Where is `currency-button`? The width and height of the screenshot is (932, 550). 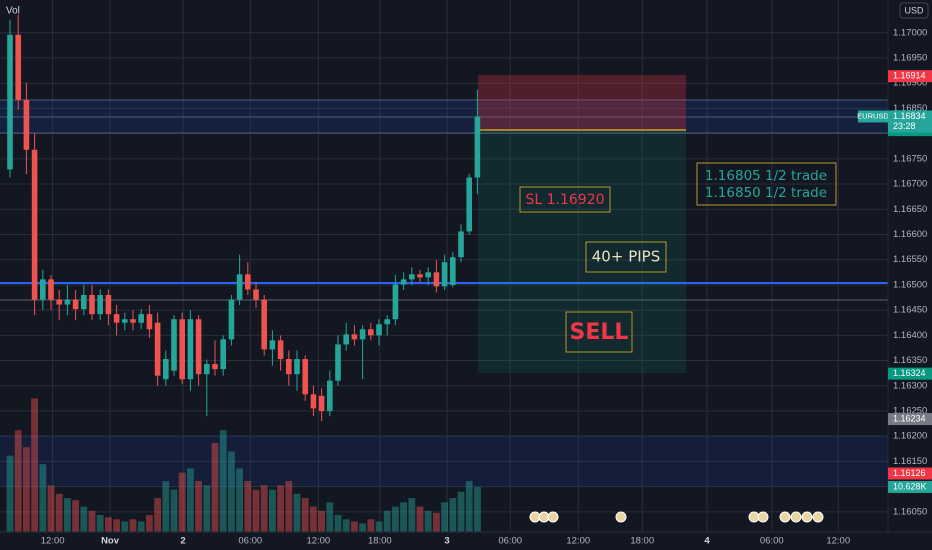 currency-button is located at coordinates (914, 10).